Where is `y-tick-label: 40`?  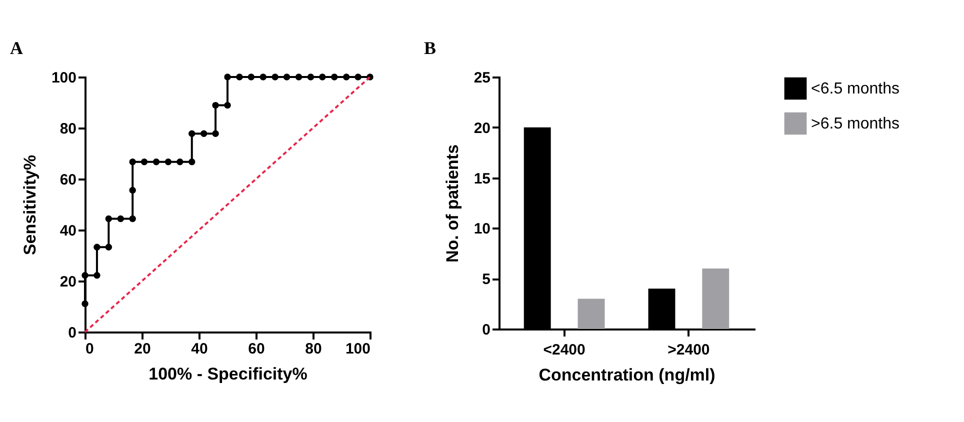
y-tick-label: 40 is located at coordinates (68, 231).